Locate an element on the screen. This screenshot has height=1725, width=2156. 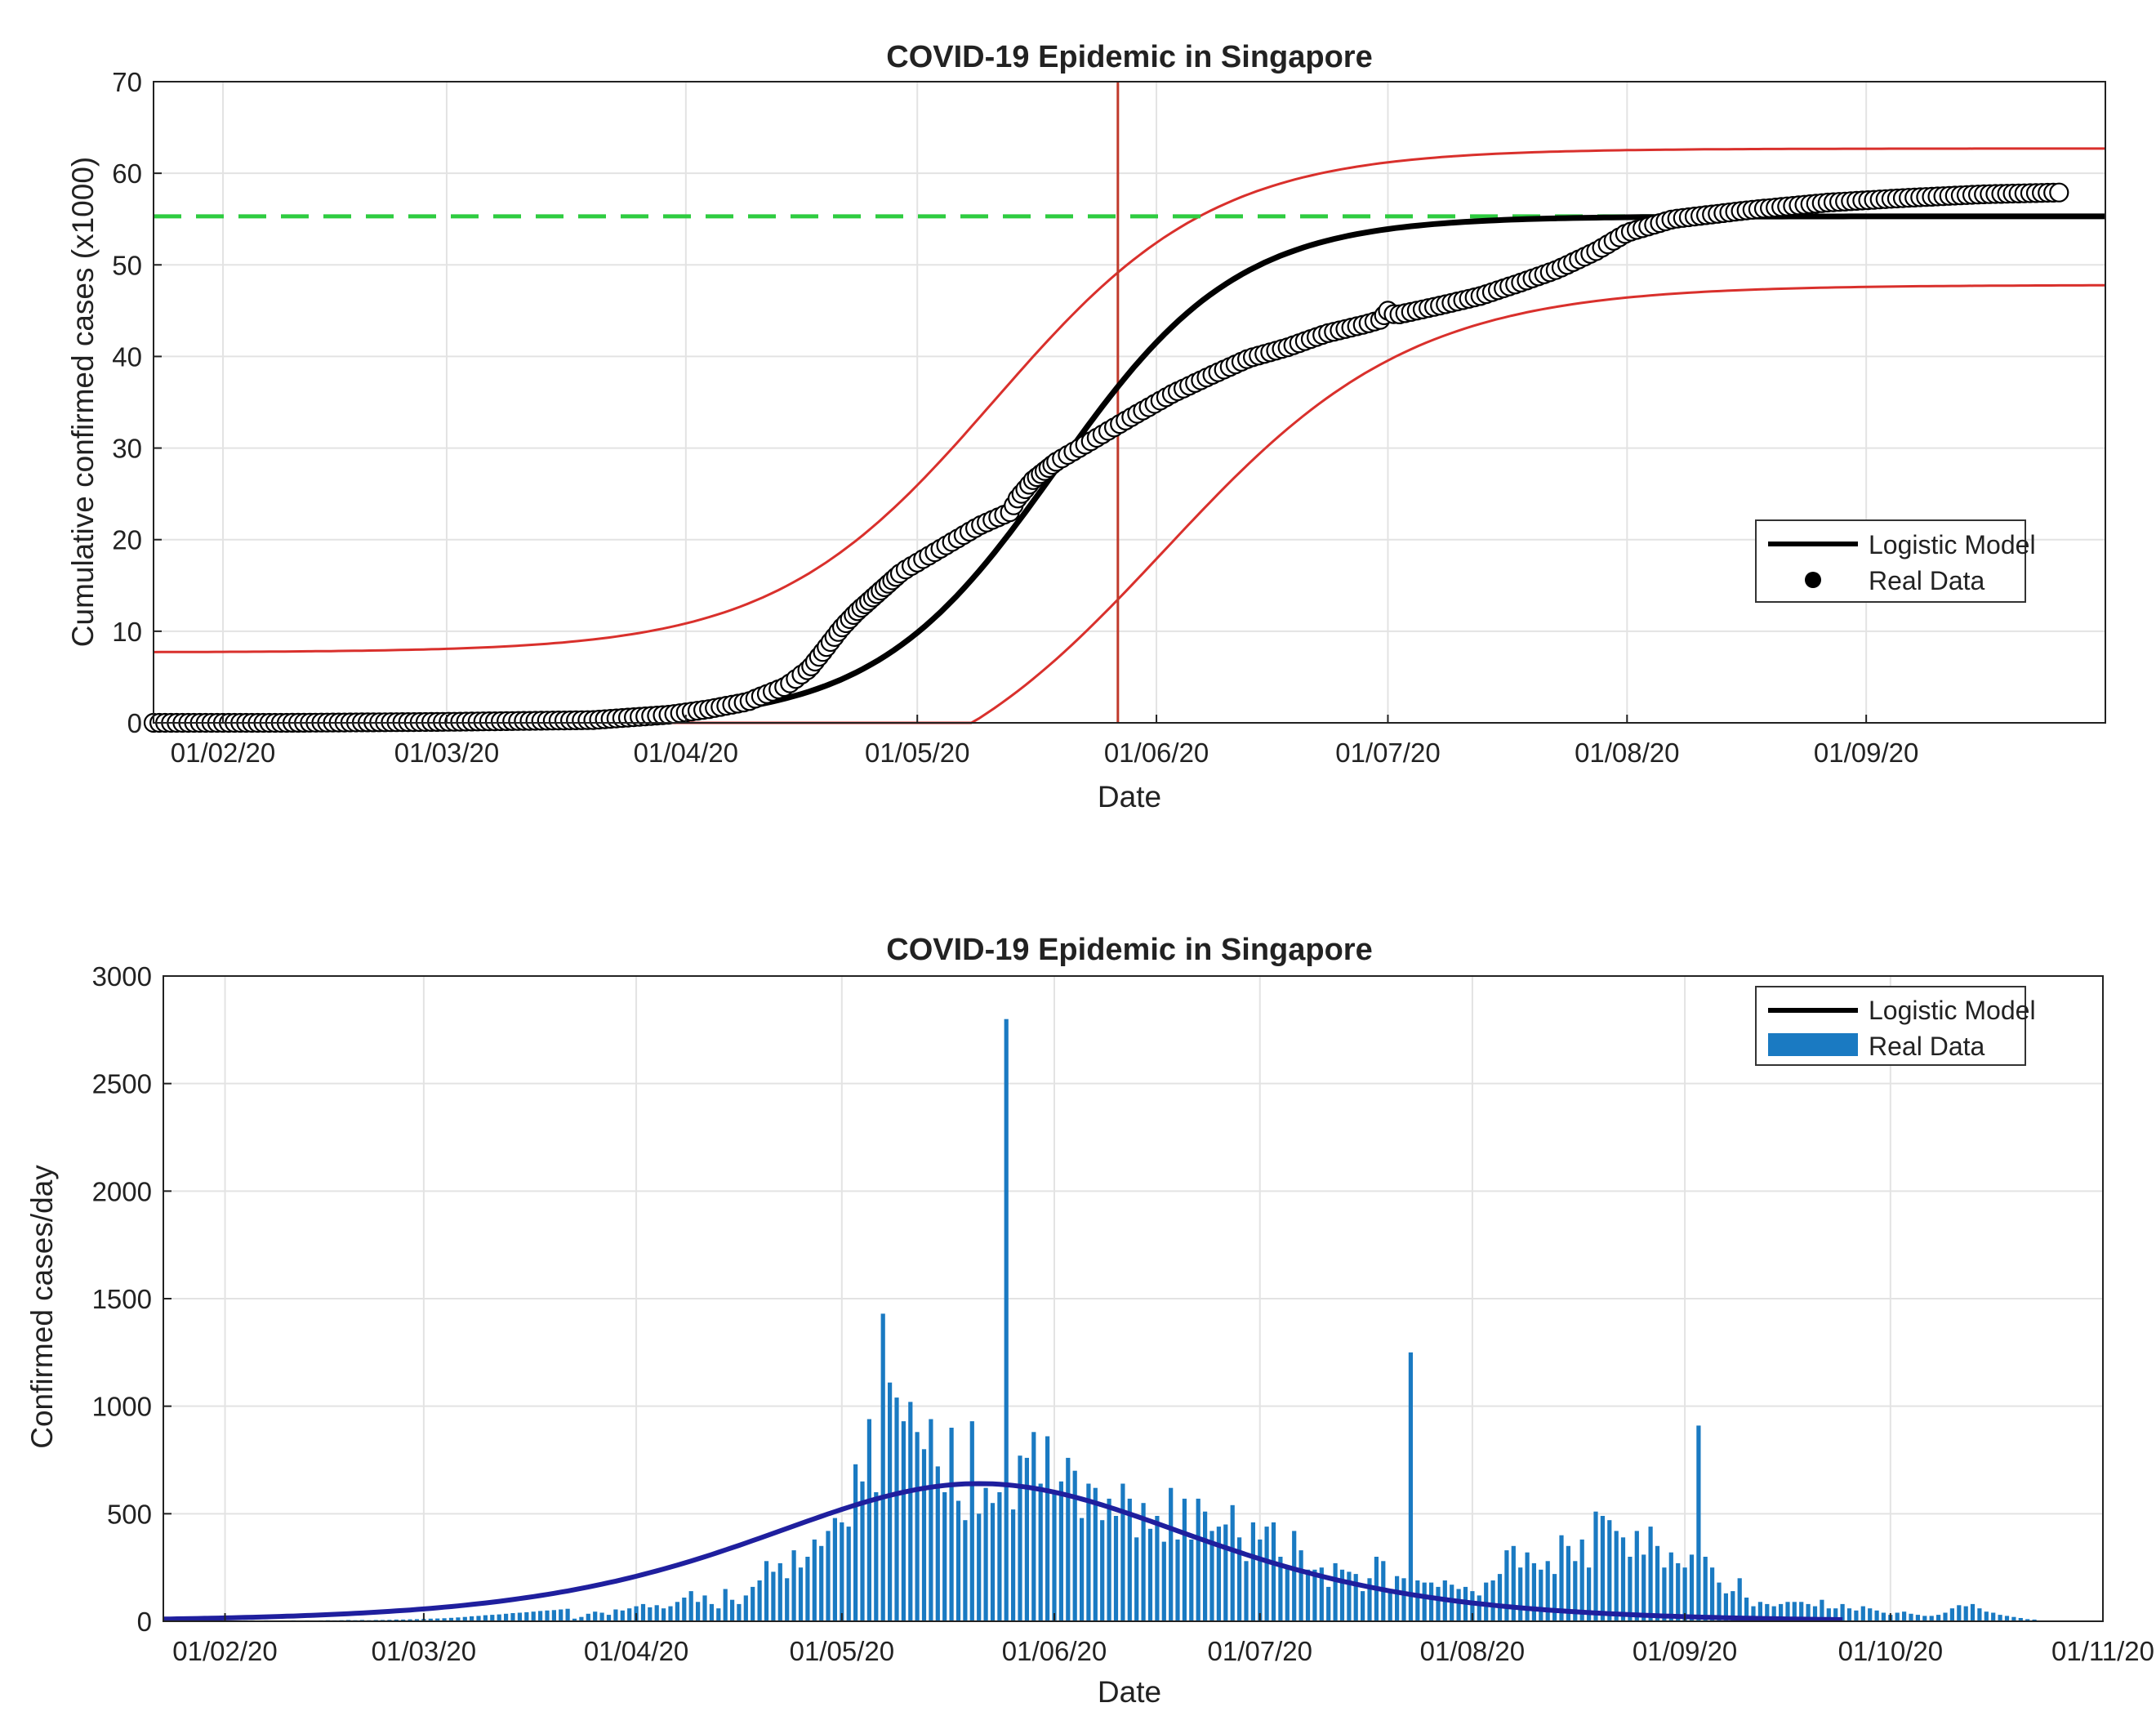
x-tick-label: 01/08/20 is located at coordinates (1472, 1651).